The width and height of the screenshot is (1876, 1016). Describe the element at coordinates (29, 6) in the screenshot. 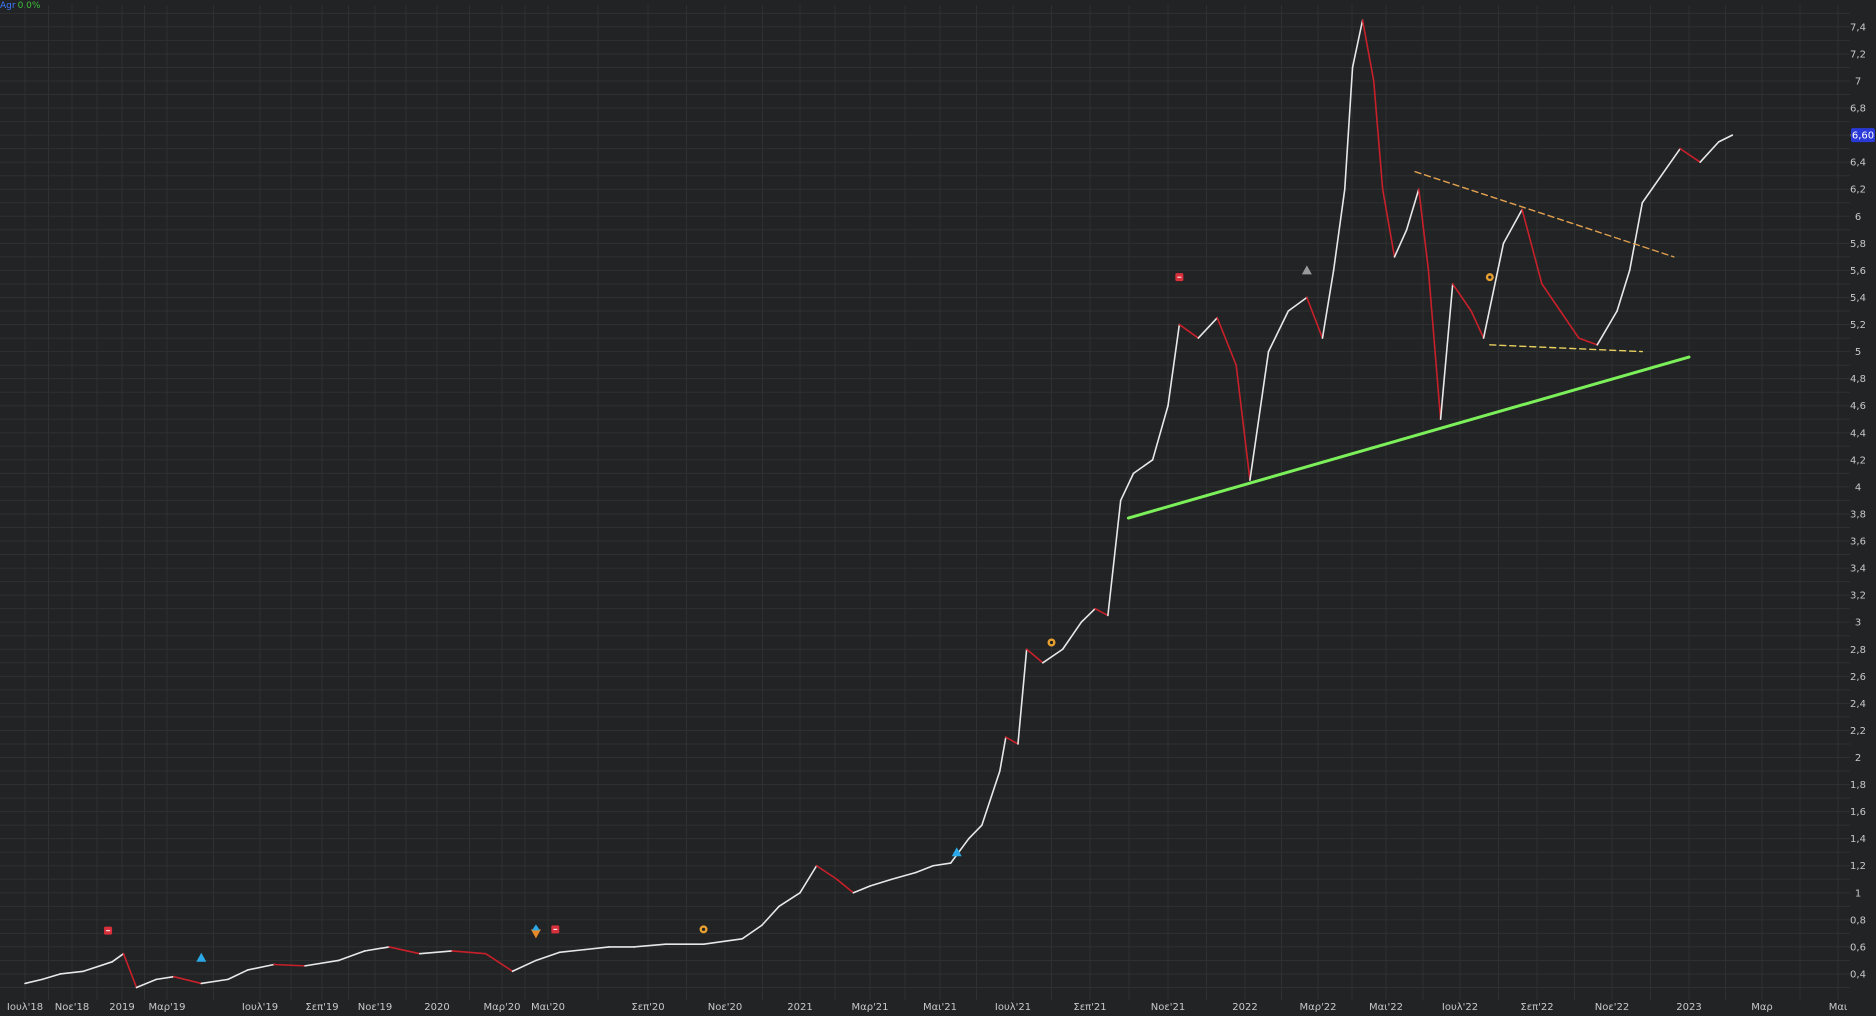

I see `indicator-value: 0.0%` at that location.